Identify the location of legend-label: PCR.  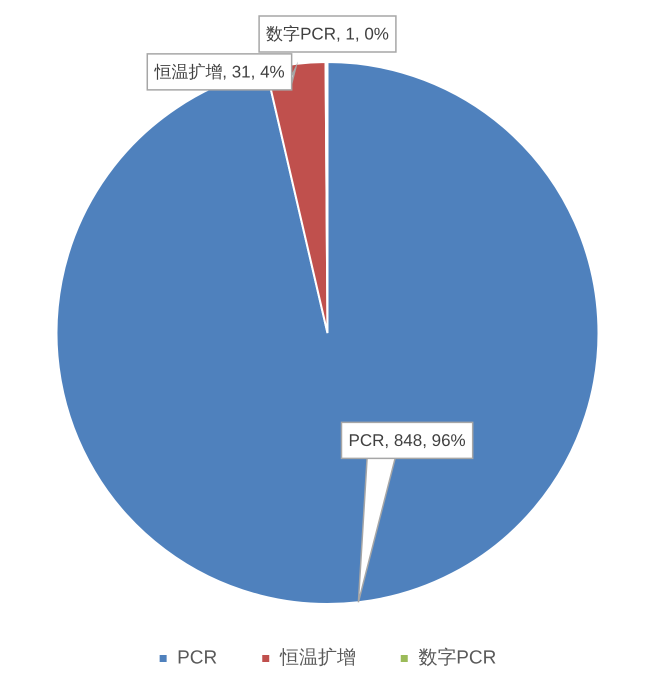
(197, 658).